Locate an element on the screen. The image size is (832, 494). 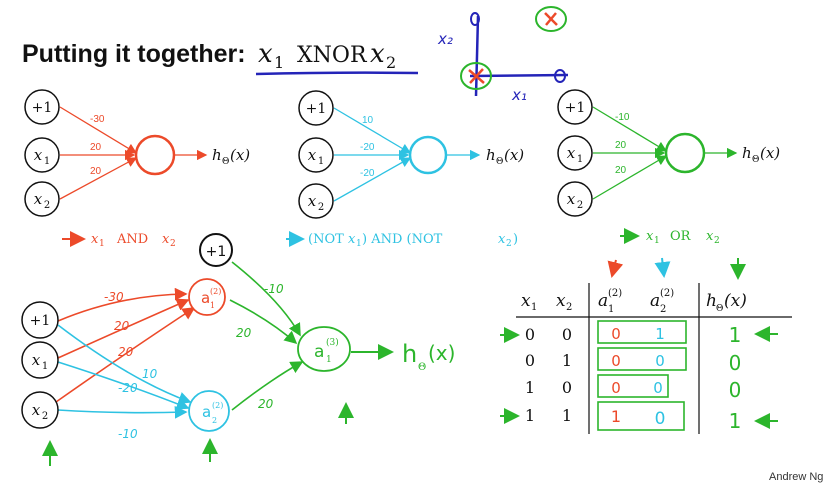
header-x1: x is located at coordinates (526, 301).